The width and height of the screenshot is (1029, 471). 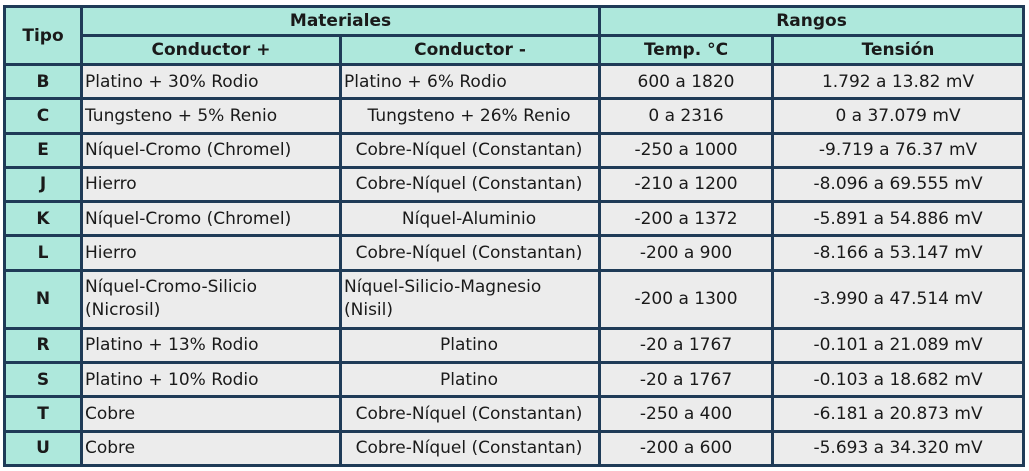 I want to click on cell-temp: -210 a 1200, so click(x=686, y=184).